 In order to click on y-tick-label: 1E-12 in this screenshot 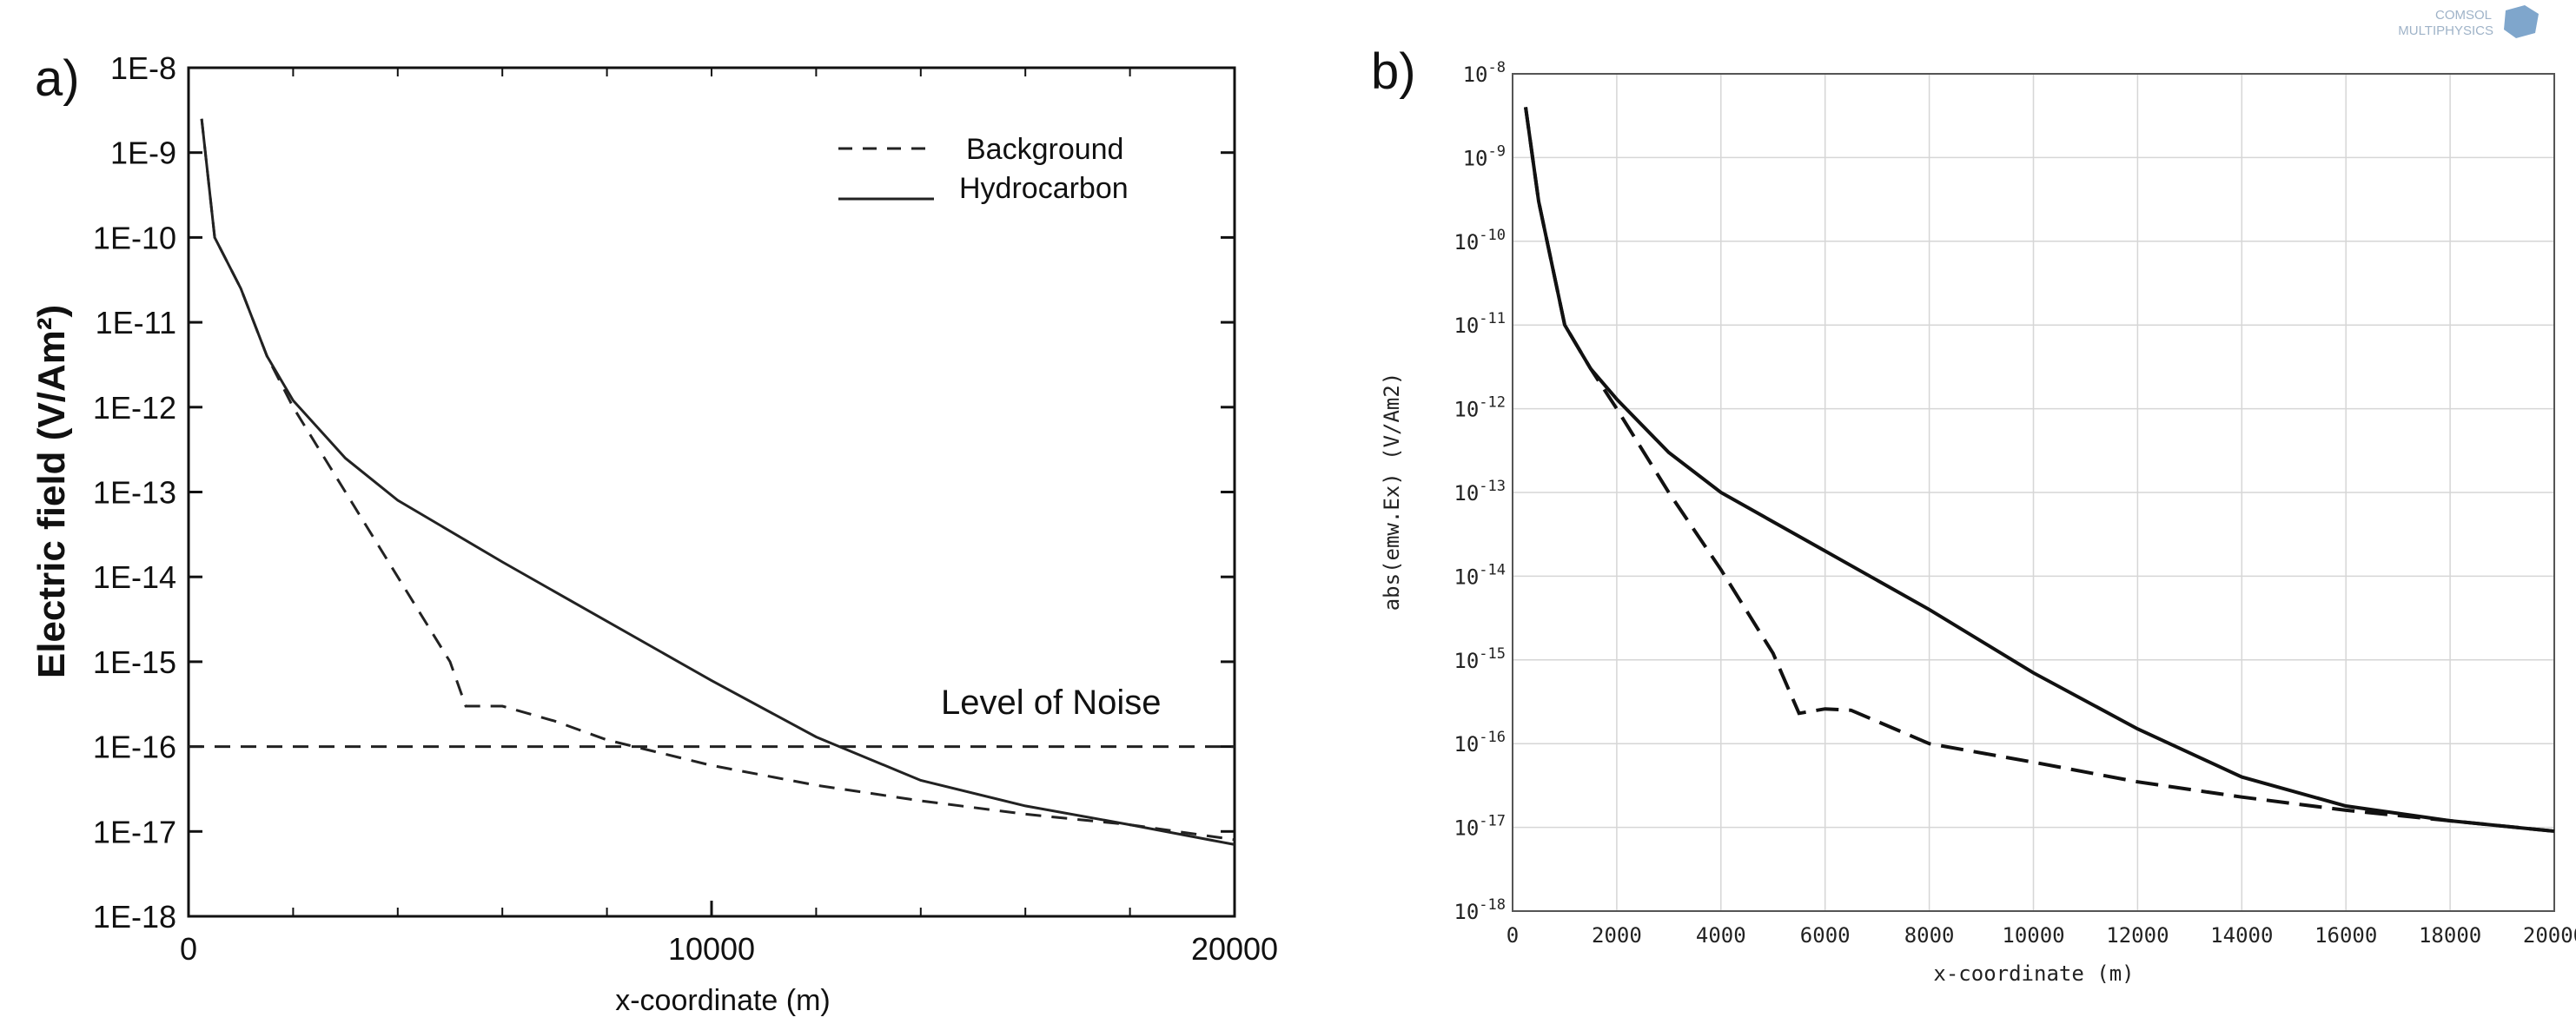, I will do `click(134, 408)`.